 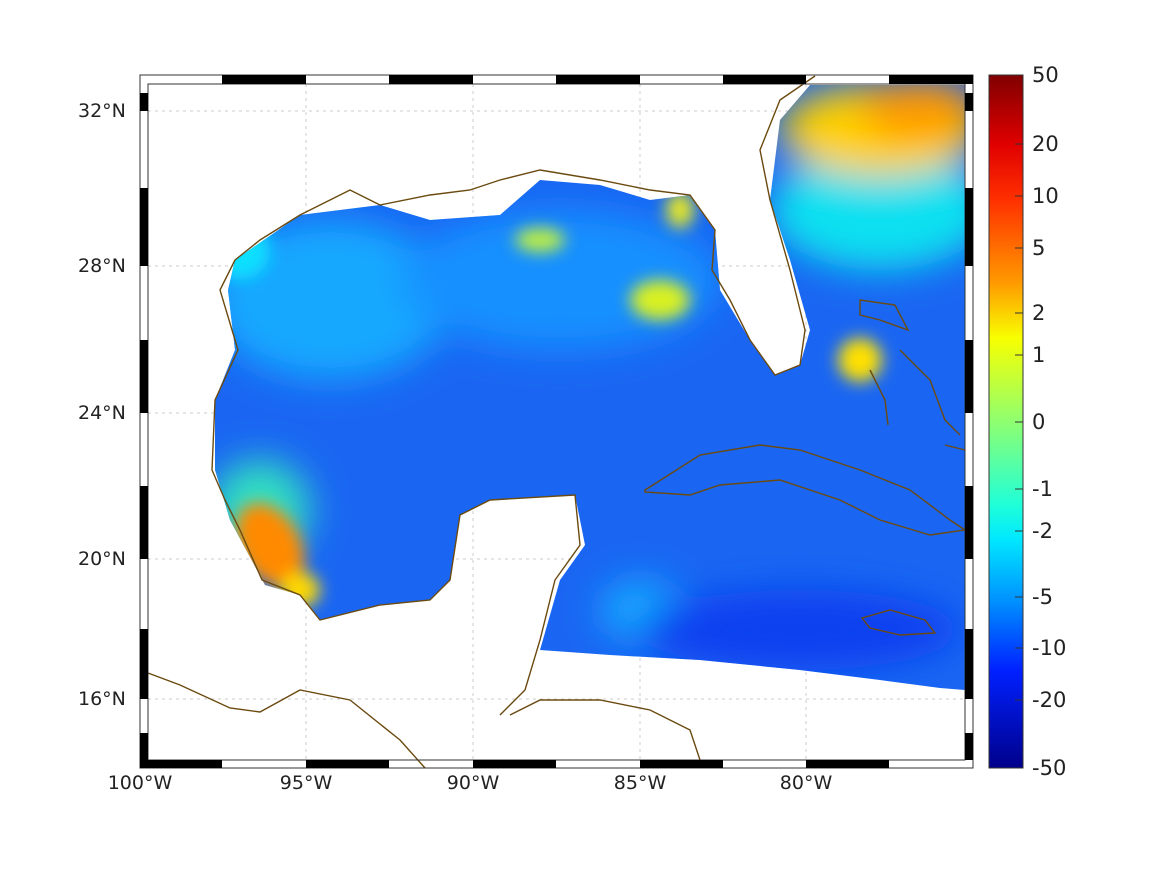 I want to click on lat-label: 28°N, so click(x=102, y=266).